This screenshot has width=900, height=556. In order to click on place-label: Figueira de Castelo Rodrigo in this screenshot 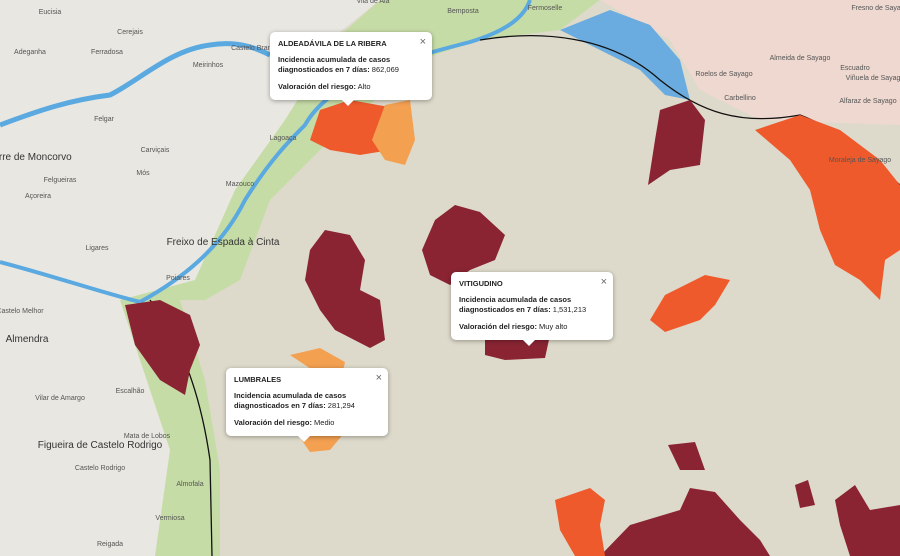, I will do `click(100, 445)`.